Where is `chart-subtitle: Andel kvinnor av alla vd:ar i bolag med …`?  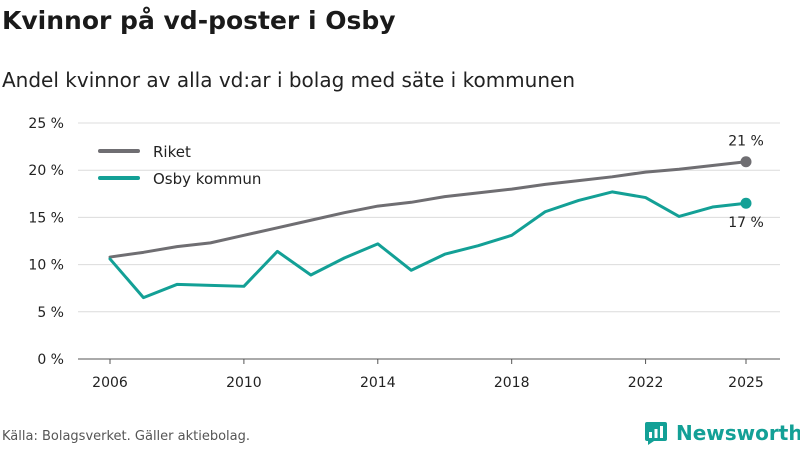 chart-subtitle: Andel kvinnor av alla vd:ar i bolag med … is located at coordinates (288, 80).